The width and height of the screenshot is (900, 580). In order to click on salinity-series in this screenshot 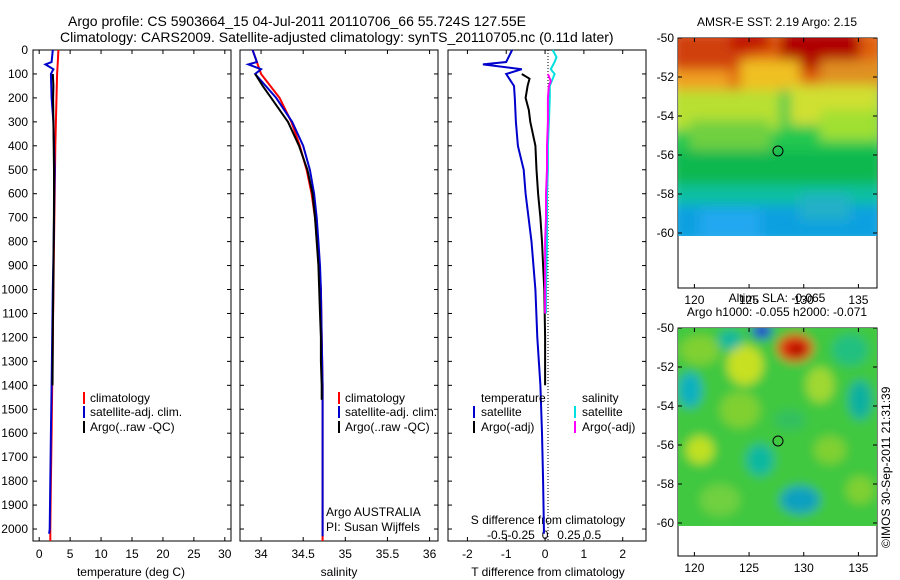, I will do `click(284, 295)`.